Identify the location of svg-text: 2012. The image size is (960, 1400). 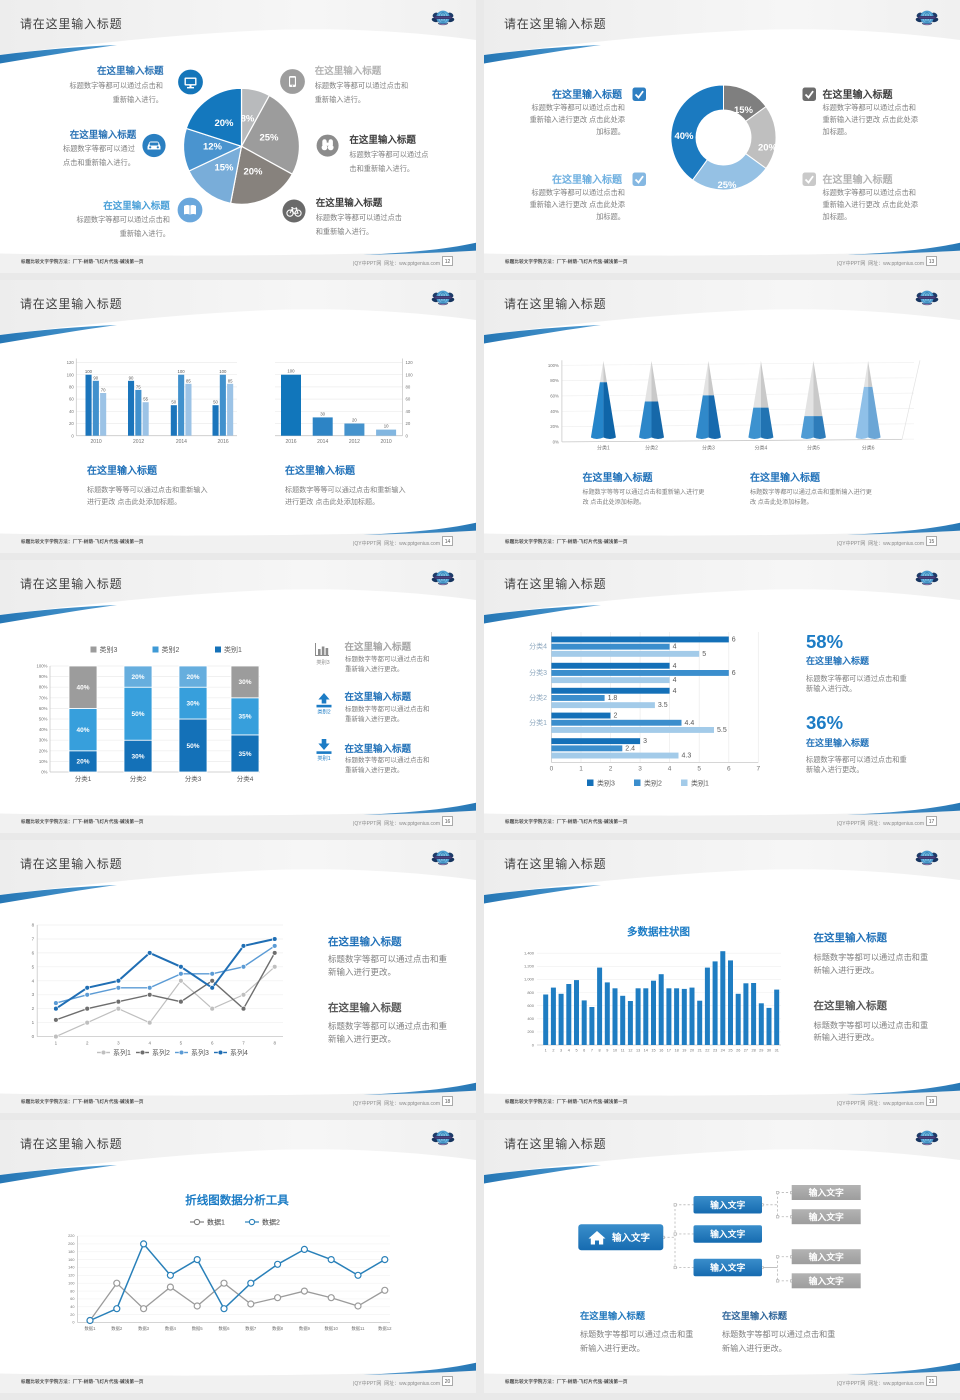
(354, 442).